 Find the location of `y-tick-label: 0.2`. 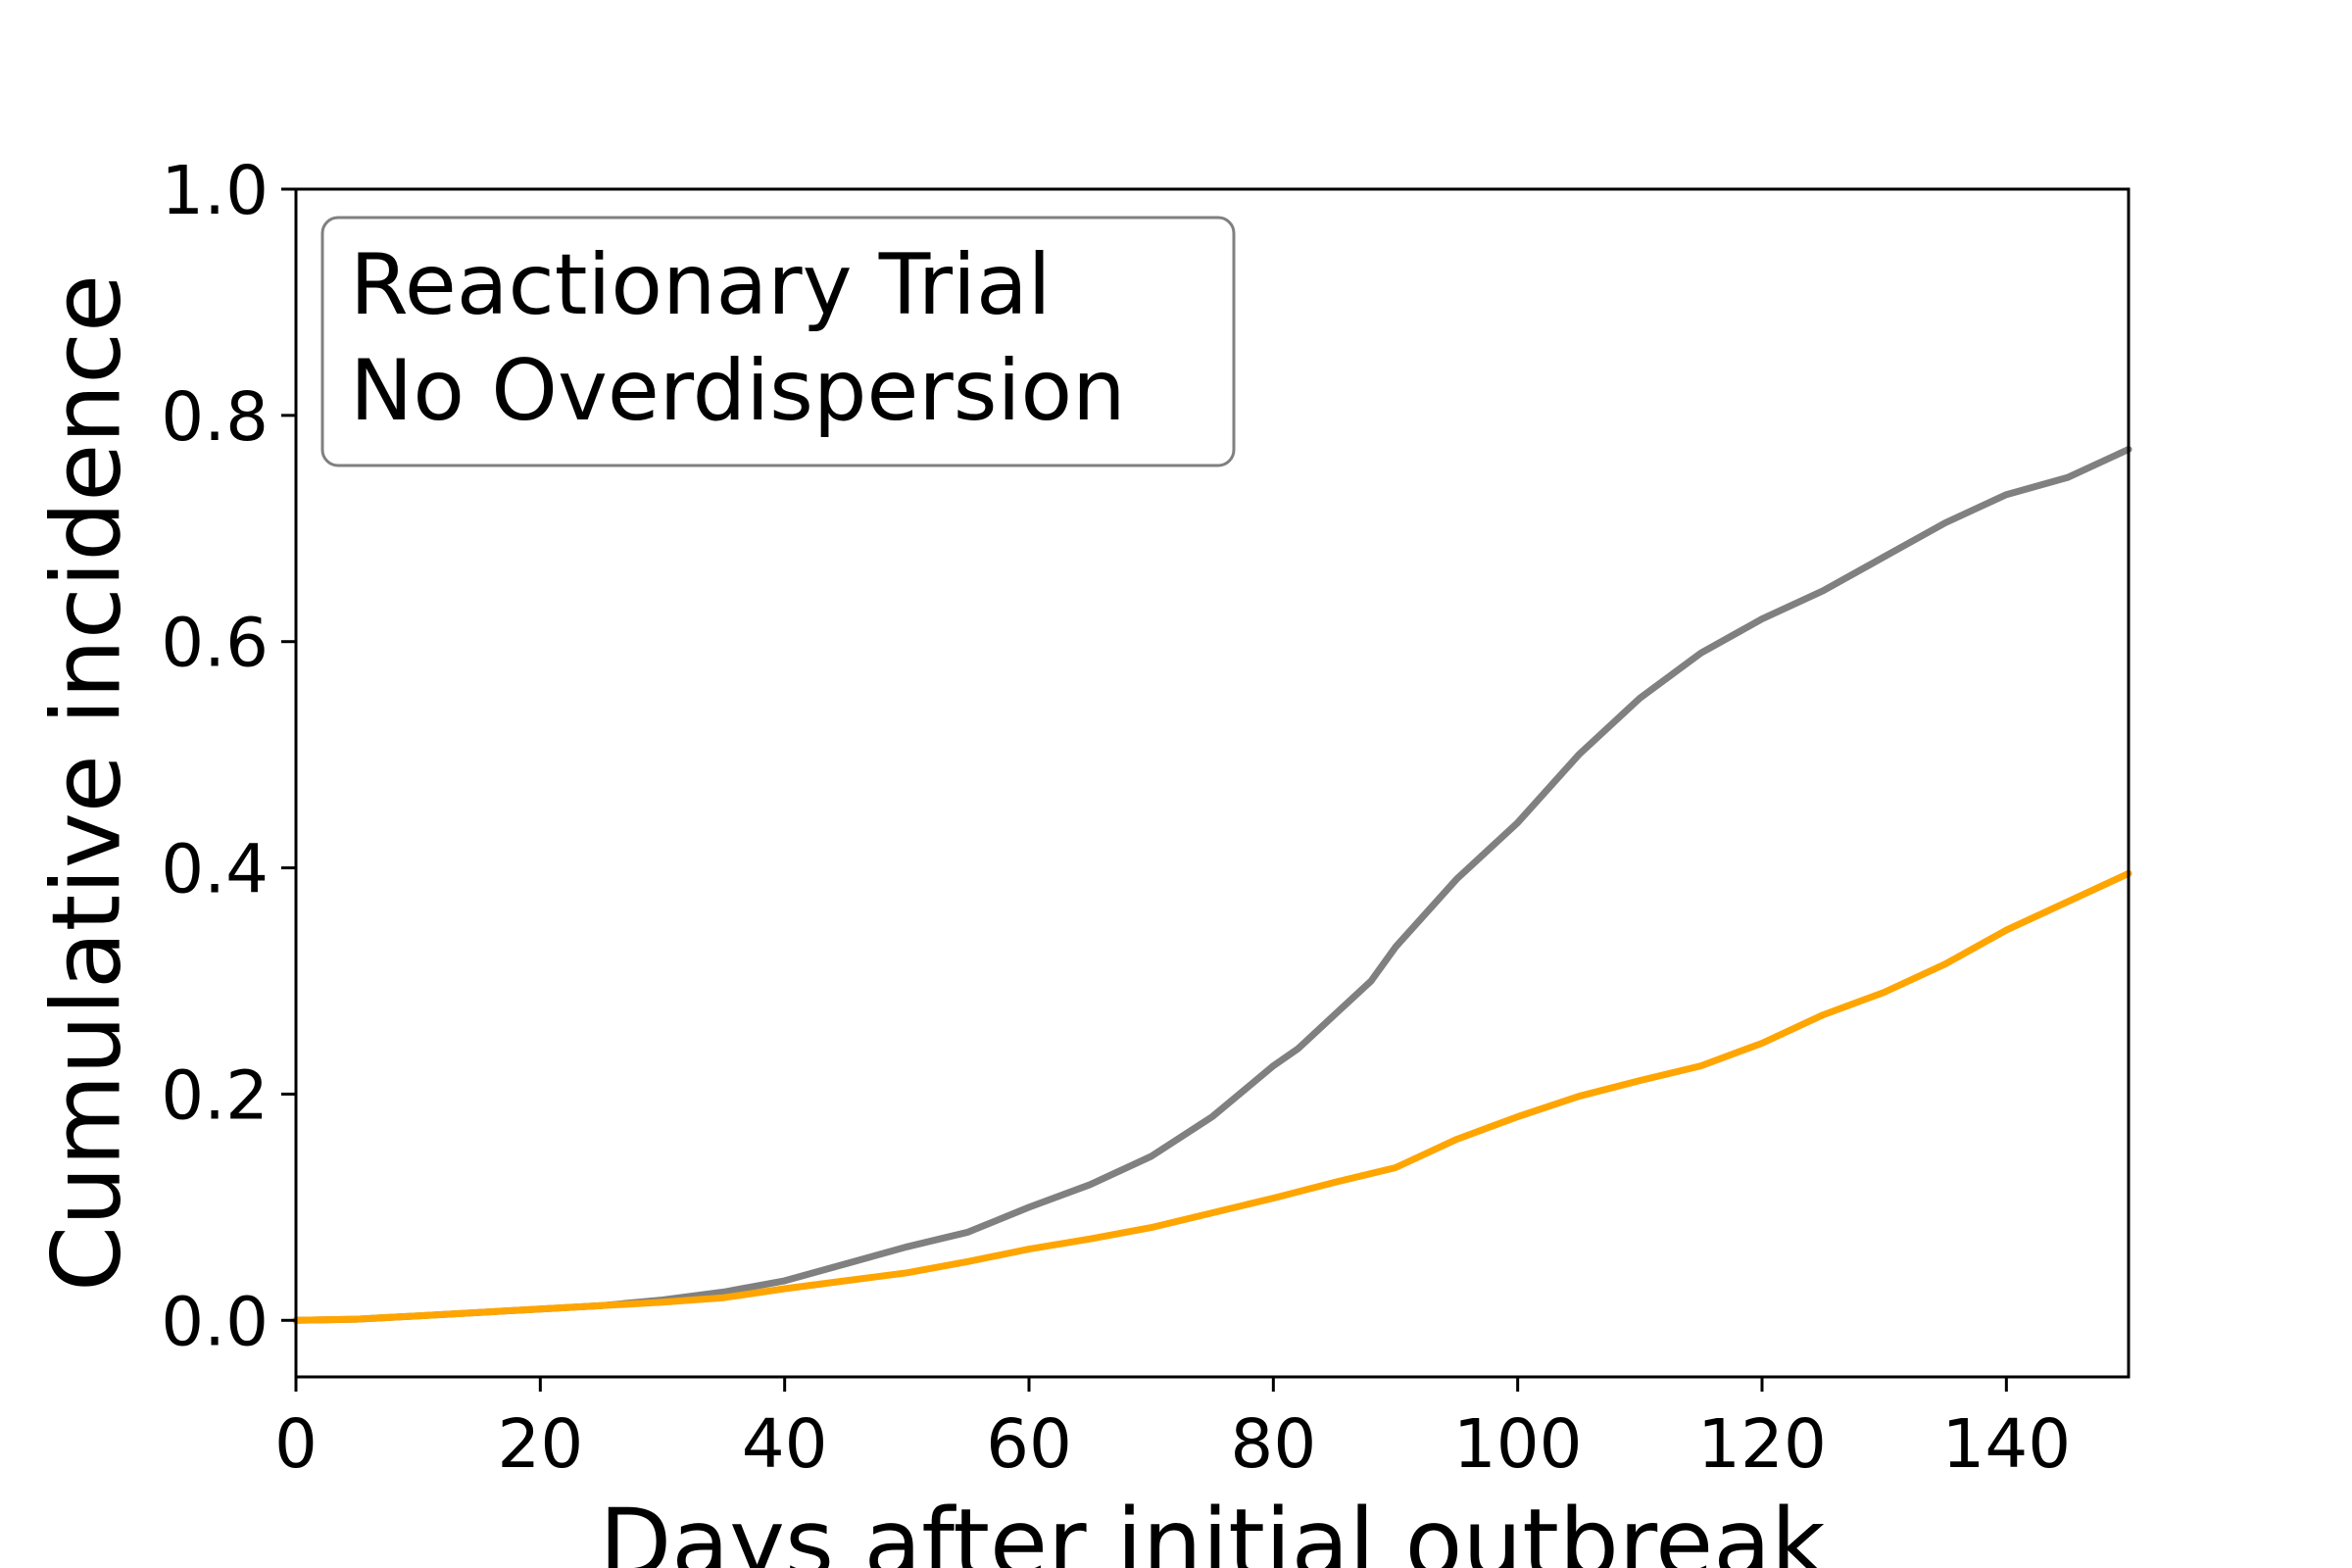

y-tick-label: 0.2 is located at coordinates (215, 1095).